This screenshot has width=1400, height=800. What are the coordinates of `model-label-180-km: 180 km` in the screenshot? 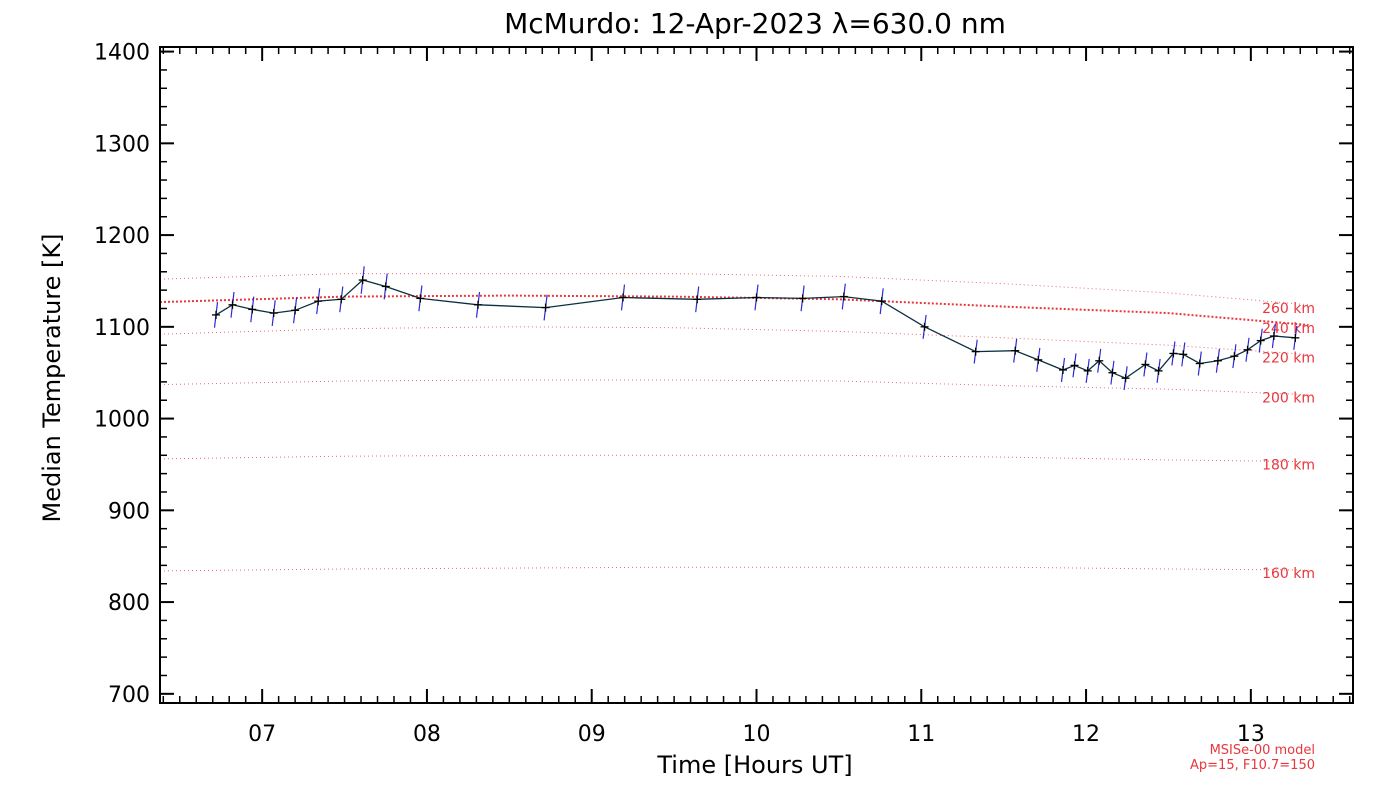 It's located at (1288, 466).